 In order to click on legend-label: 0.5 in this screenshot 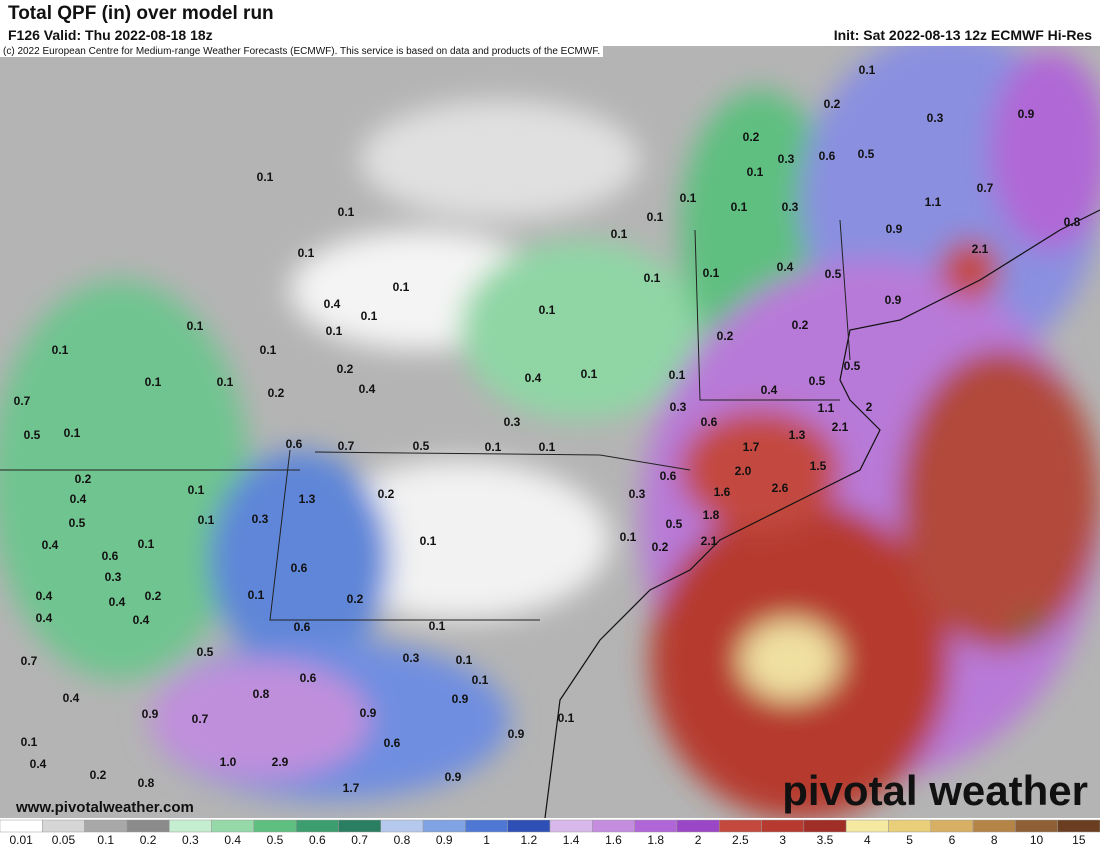, I will do `click(275, 840)`.